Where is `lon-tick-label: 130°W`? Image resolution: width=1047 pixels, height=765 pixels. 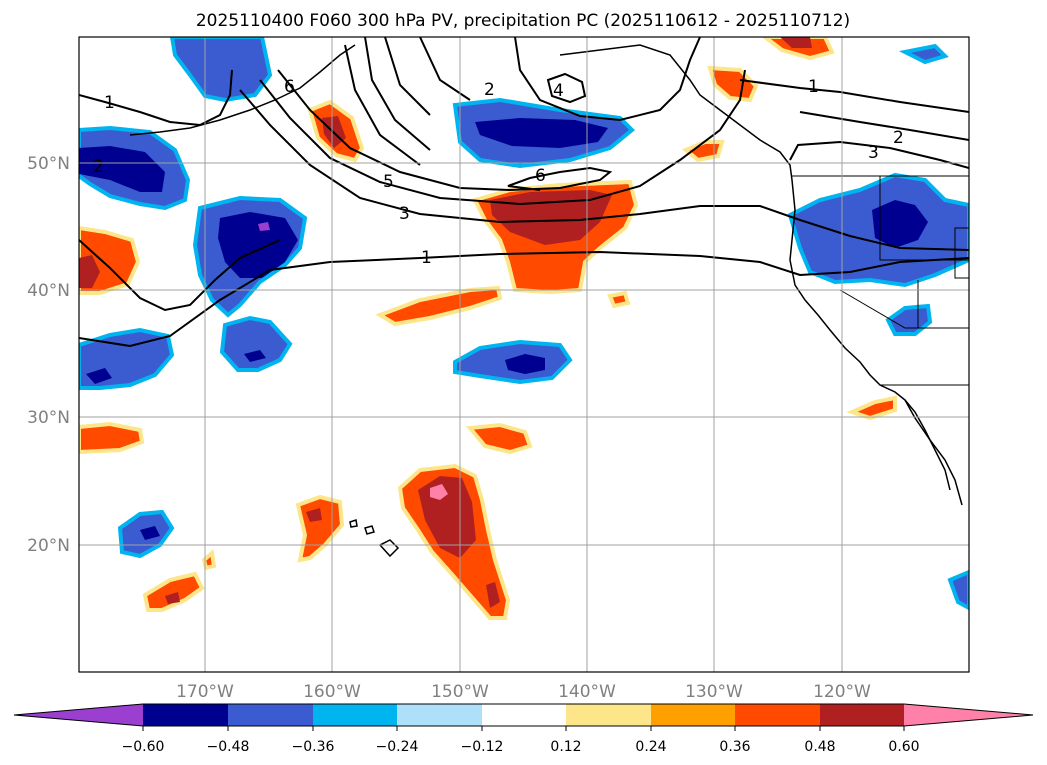
lon-tick-label: 130°W is located at coordinates (714, 692).